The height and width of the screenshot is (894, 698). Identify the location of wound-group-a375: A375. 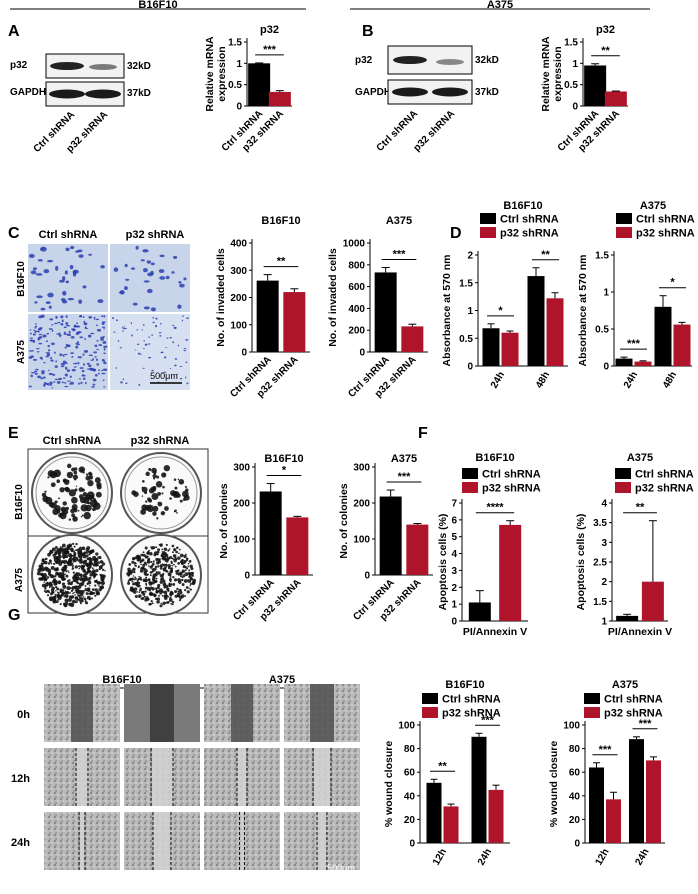
(282, 680).